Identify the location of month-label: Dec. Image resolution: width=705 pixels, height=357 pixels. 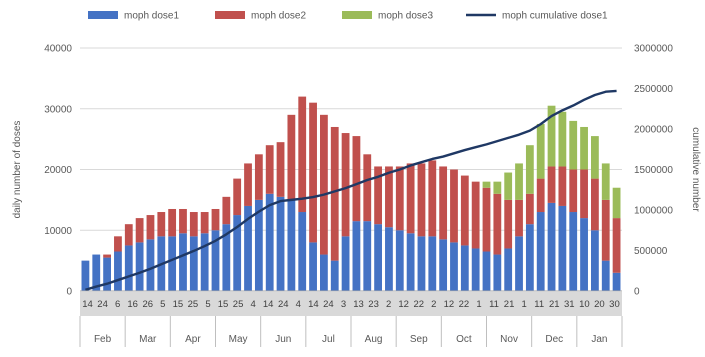
(554, 339).